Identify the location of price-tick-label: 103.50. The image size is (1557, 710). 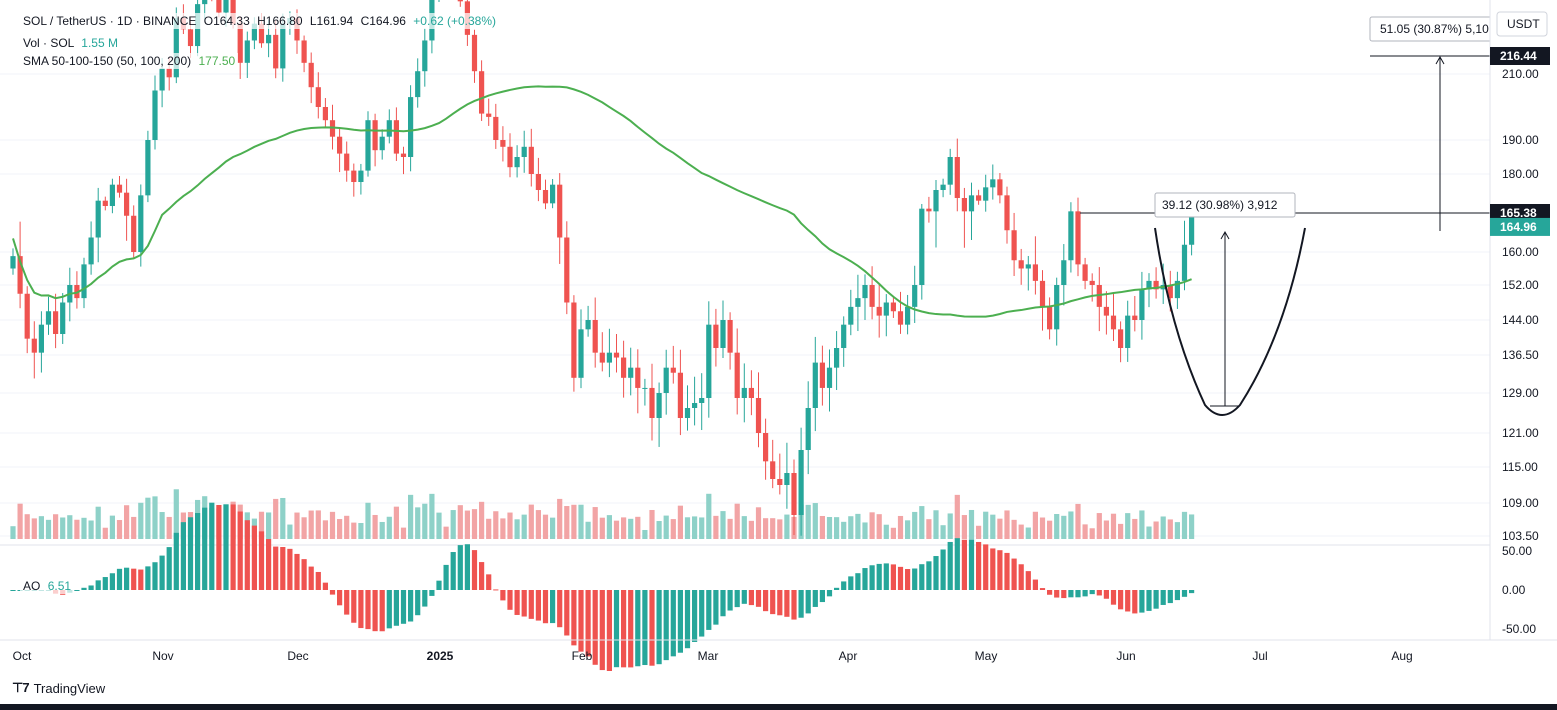
(1520, 536).